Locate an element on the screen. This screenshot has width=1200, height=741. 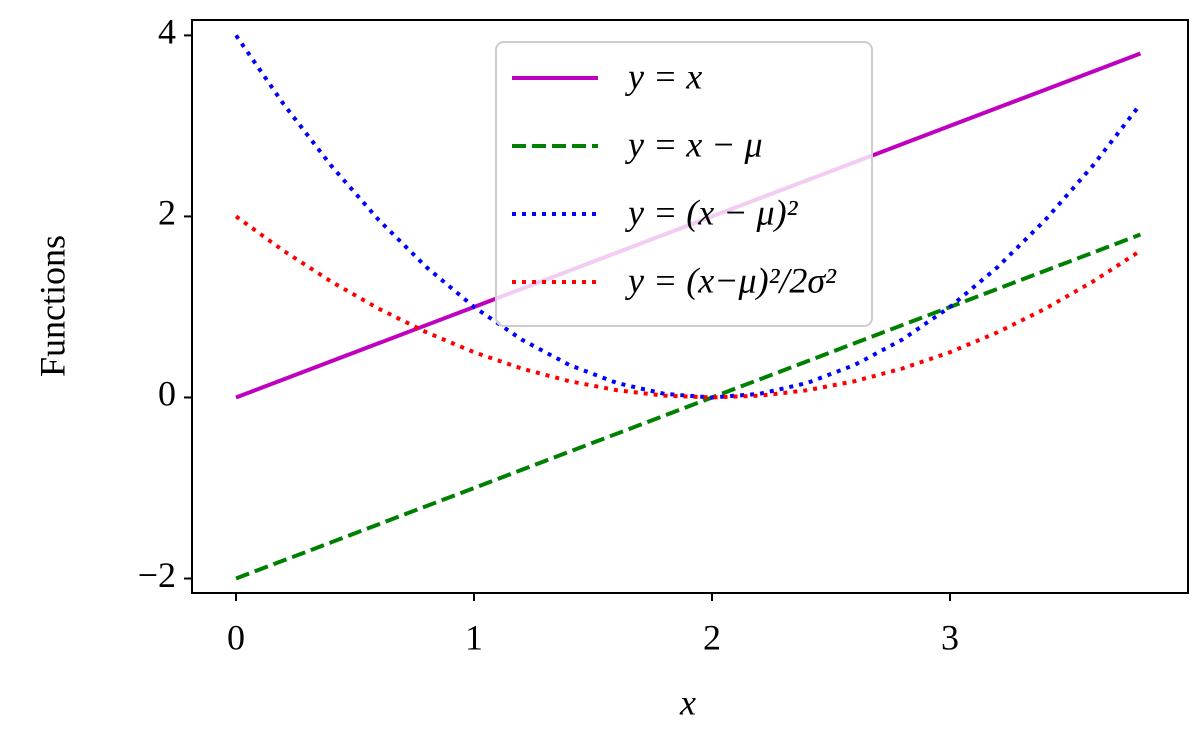
x-tick-label: 2 is located at coordinates (712, 637).